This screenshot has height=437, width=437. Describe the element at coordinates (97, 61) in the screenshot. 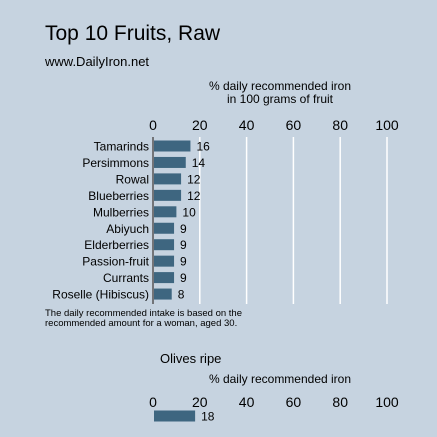

I see `chart-subtitle: www.DailyIron.net` at that location.